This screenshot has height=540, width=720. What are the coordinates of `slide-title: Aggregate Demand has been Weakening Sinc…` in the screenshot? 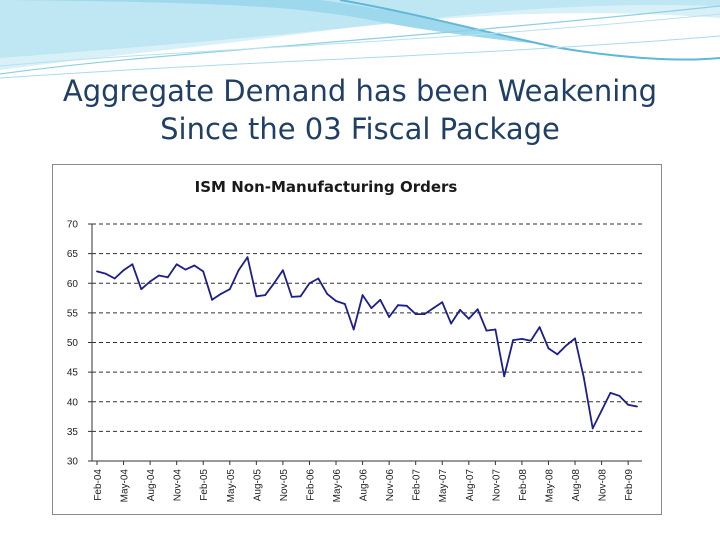 It's located at (360, 110).